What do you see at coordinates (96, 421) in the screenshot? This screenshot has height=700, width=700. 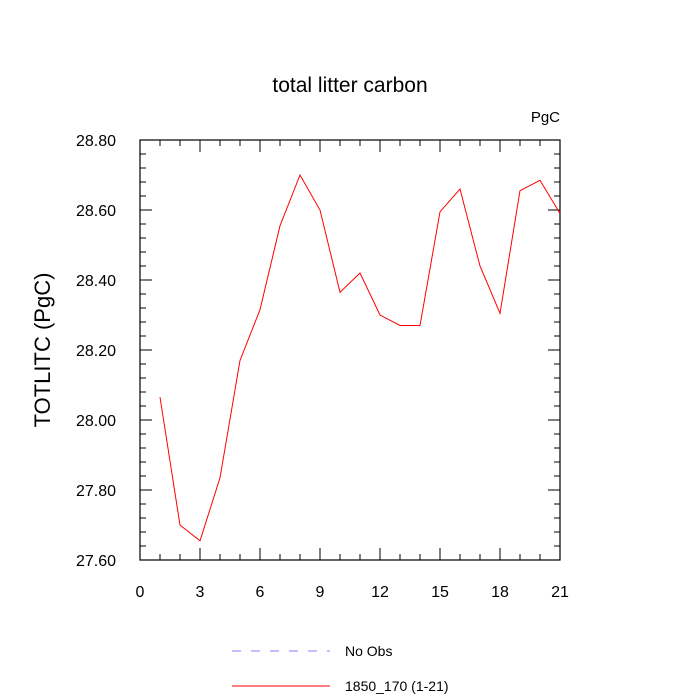 I see `y-tick-label: 28.00` at bounding box center [96, 421].